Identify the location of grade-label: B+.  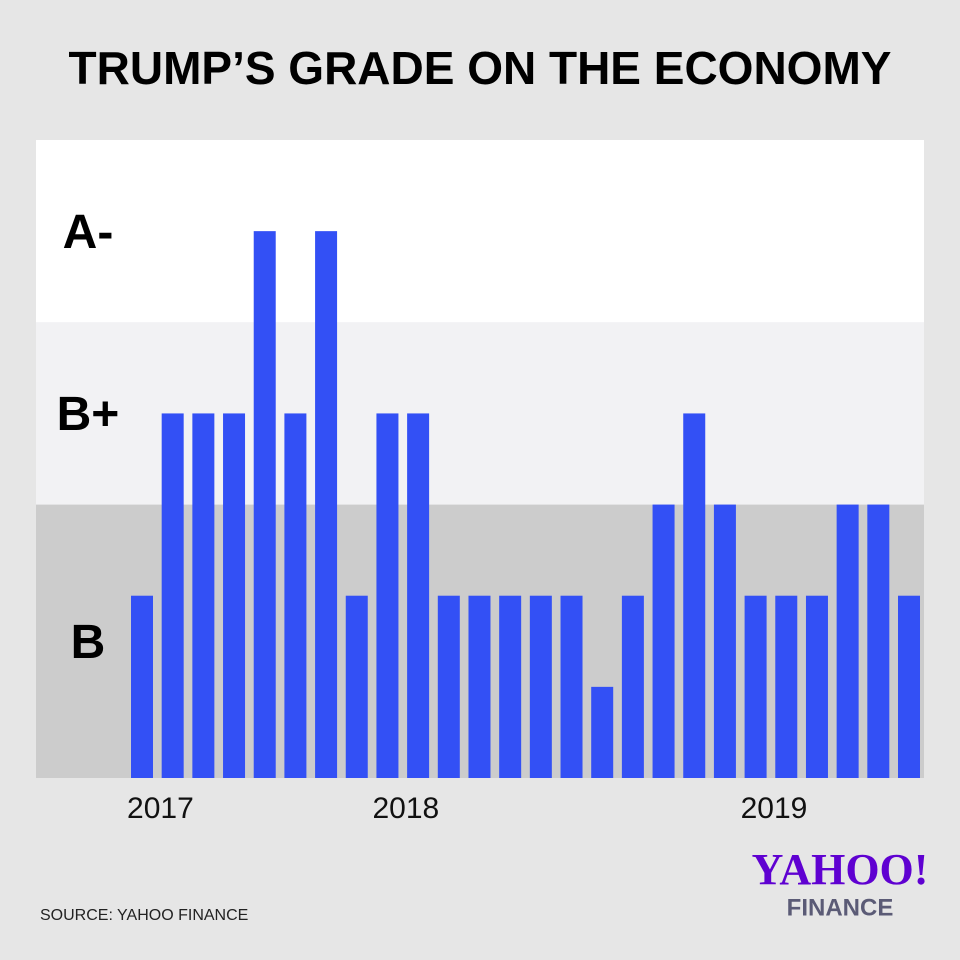
(88, 414).